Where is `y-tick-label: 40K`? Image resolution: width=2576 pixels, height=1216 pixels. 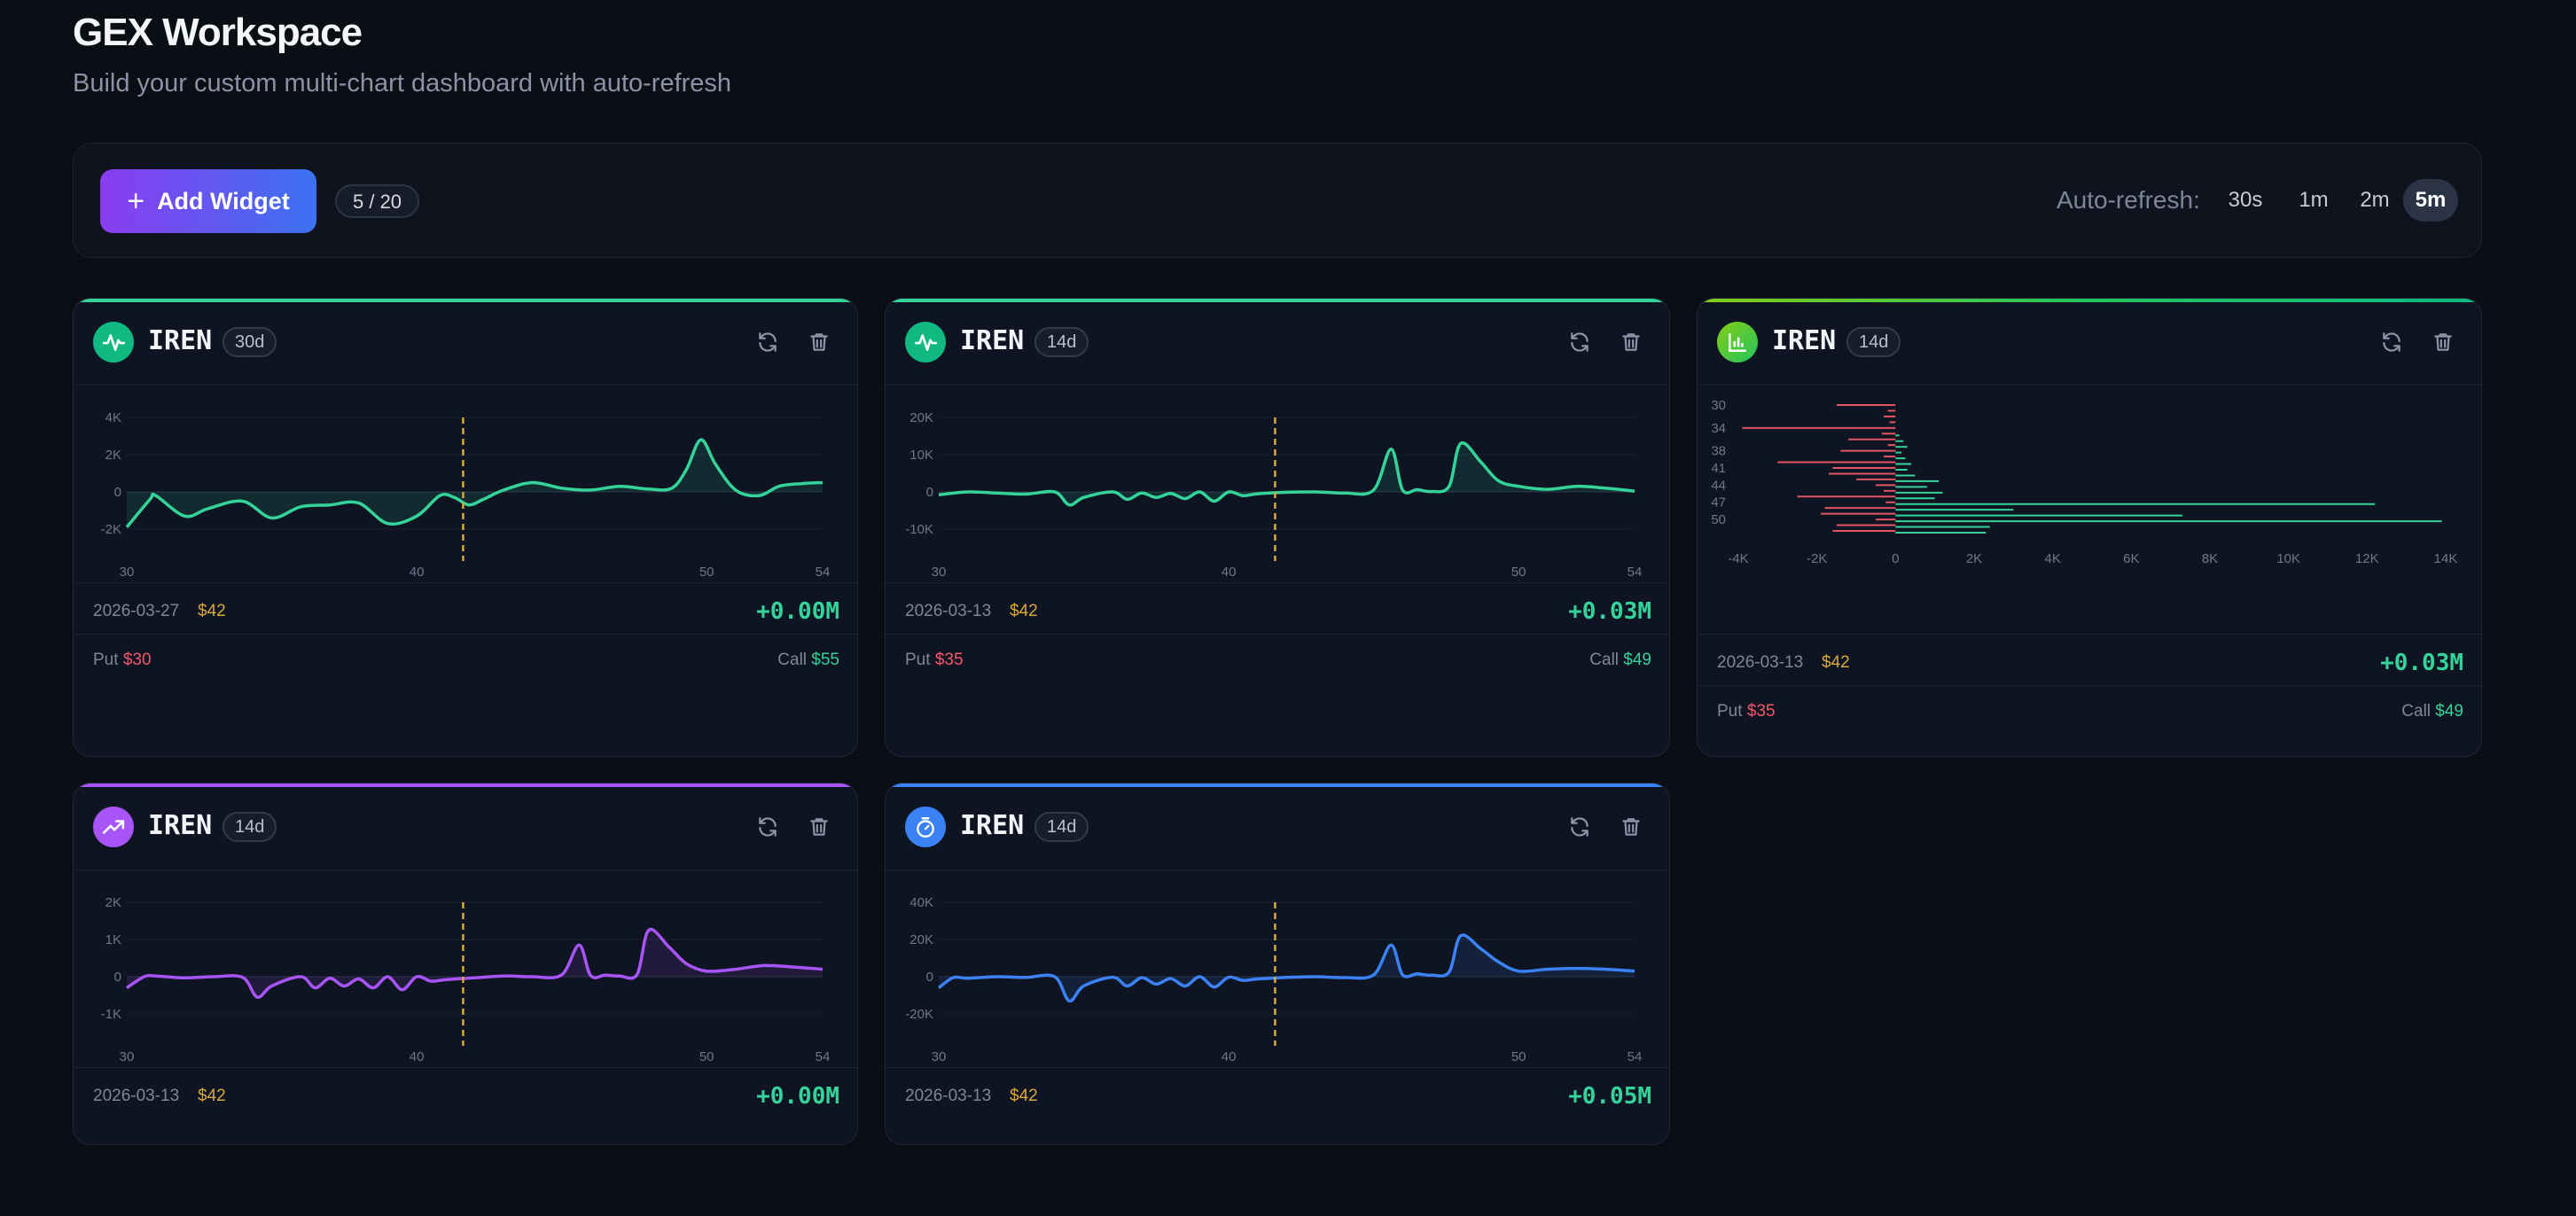
y-tick-label: 40K is located at coordinates (921, 903).